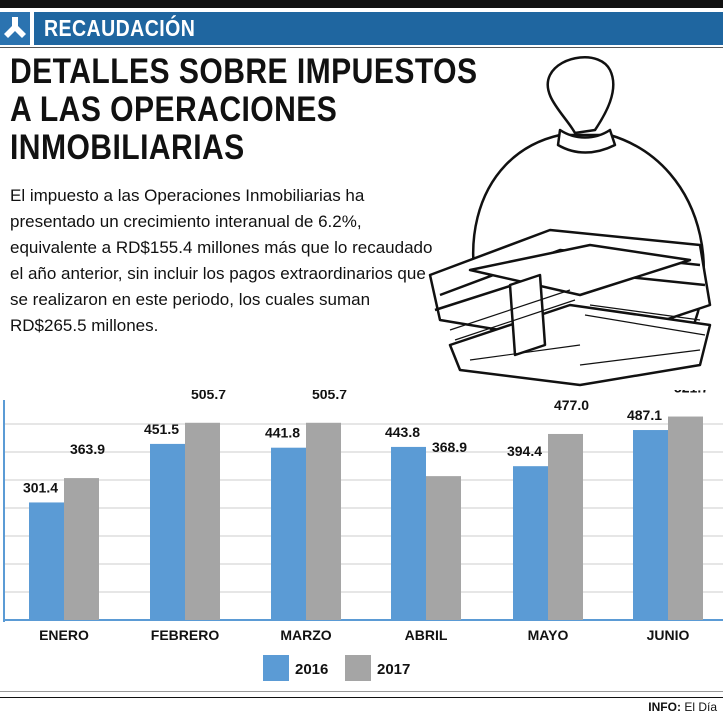 This screenshot has width=723, height=715. Describe the element at coordinates (87, 449) in the screenshot. I see `data-label: 363.9` at that location.